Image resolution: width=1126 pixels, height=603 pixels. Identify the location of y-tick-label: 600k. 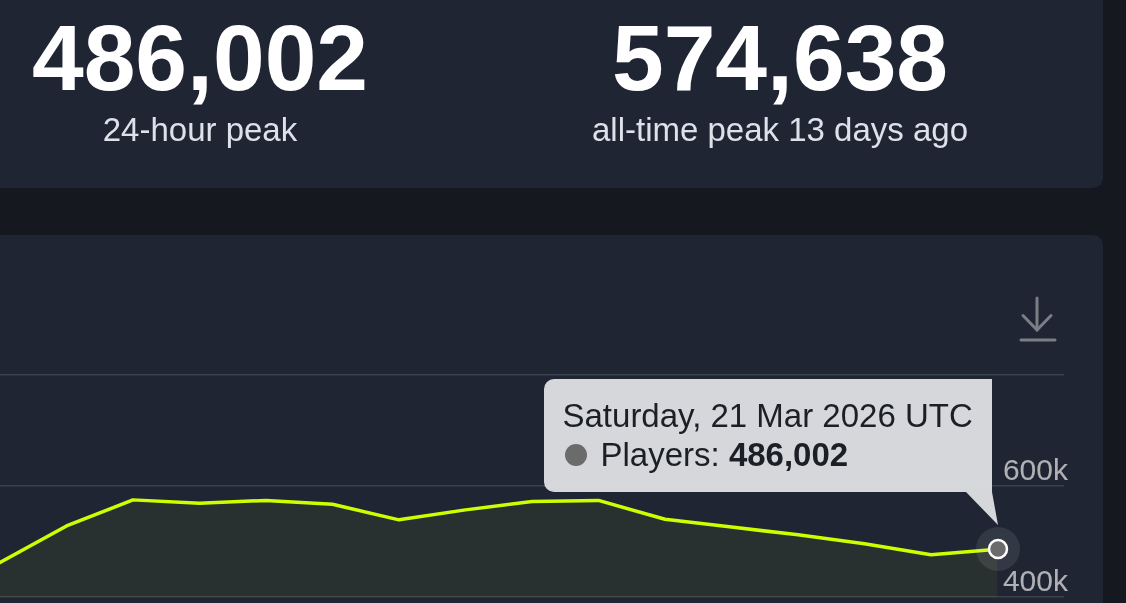
(1035, 470).